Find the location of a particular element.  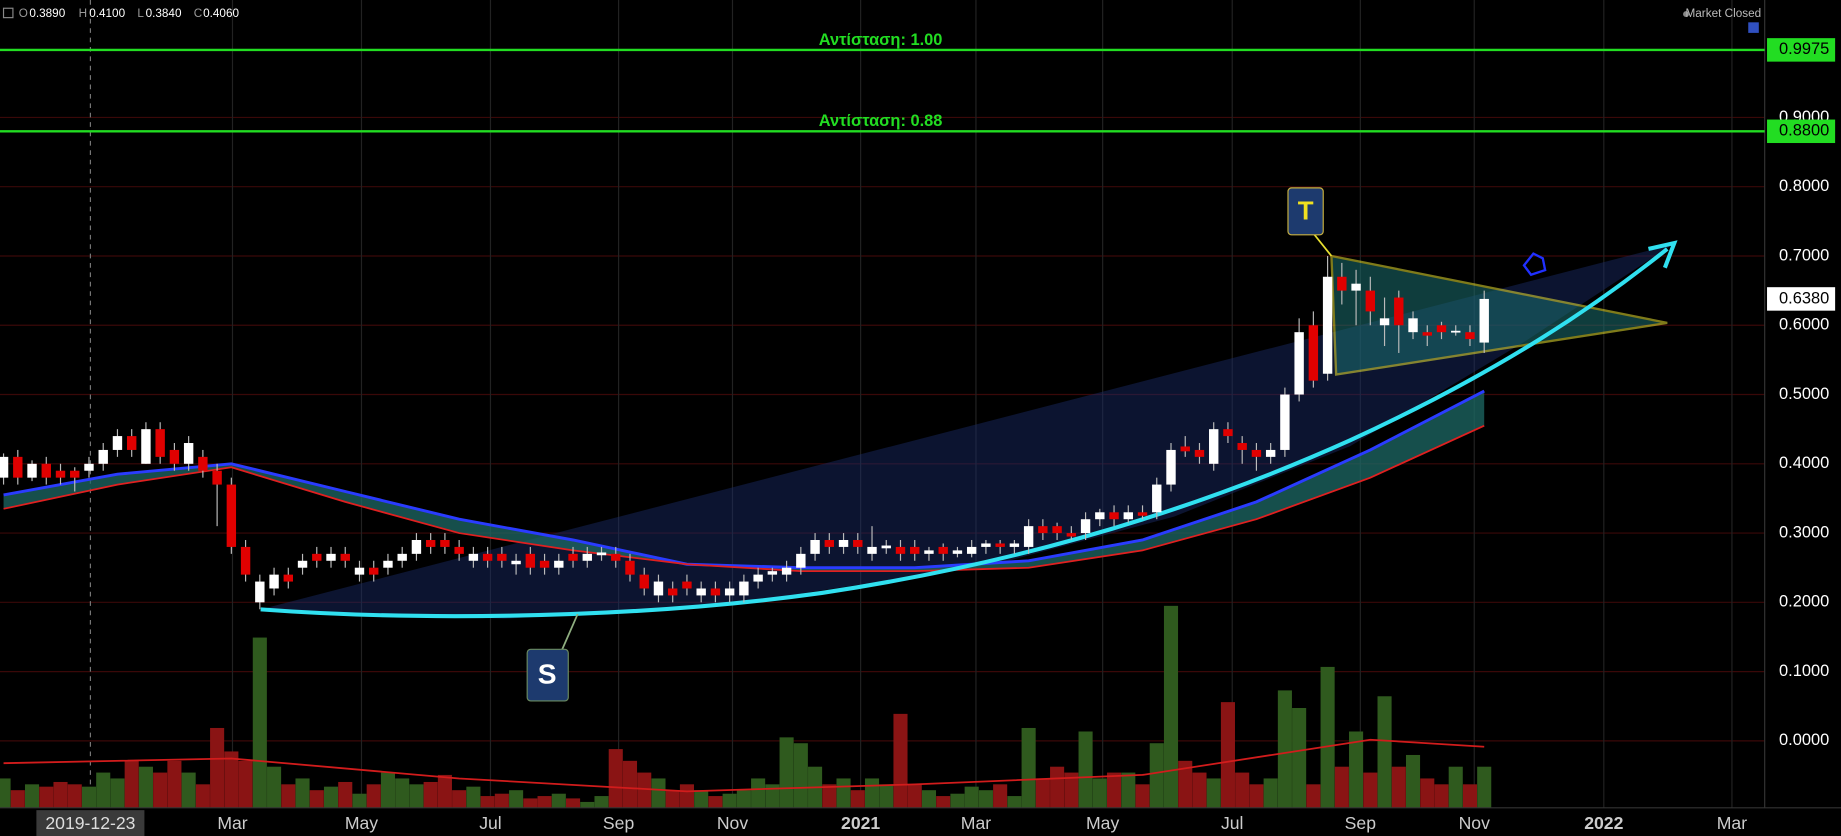

resistance-label: Αντίσταση: 1.00 is located at coordinates (881, 40).